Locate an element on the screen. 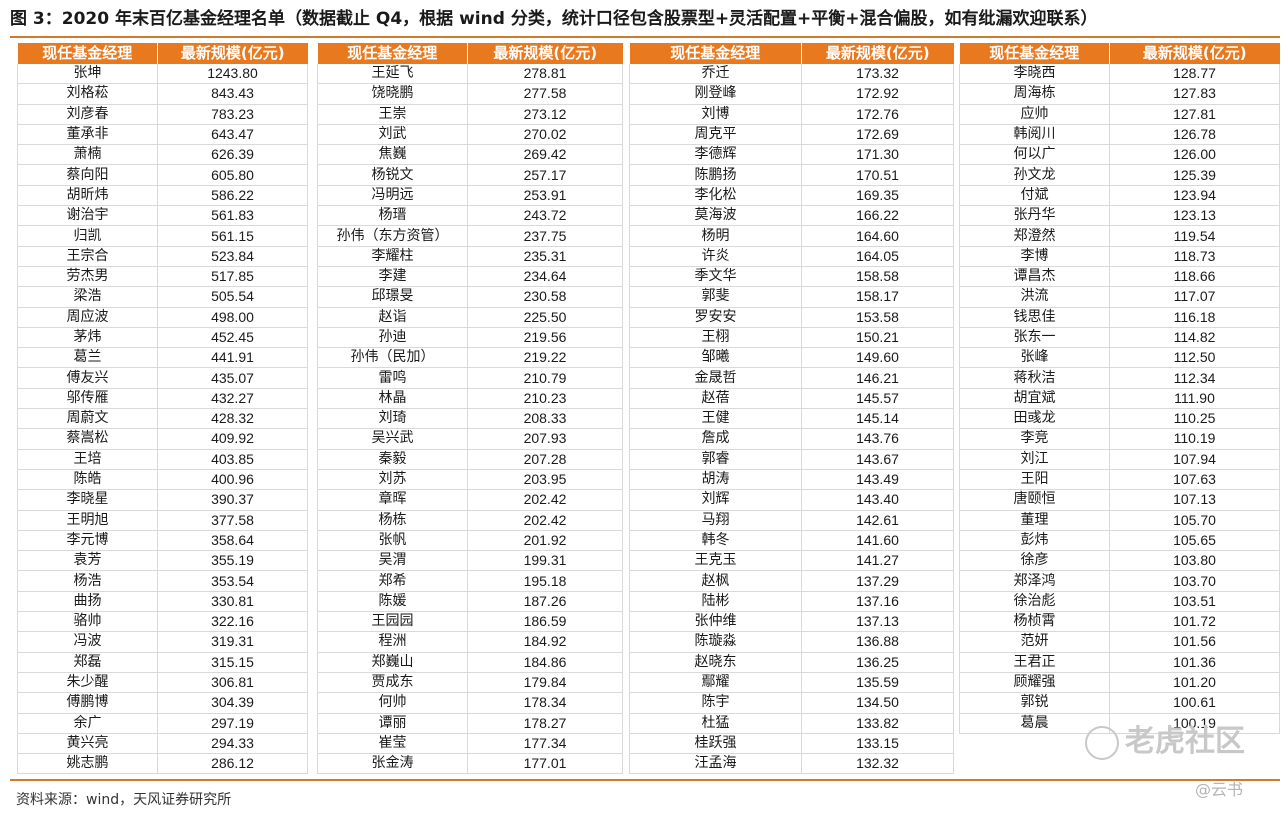 The image size is (1288, 817). manager-name: 雷鸣 is located at coordinates (392, 378).